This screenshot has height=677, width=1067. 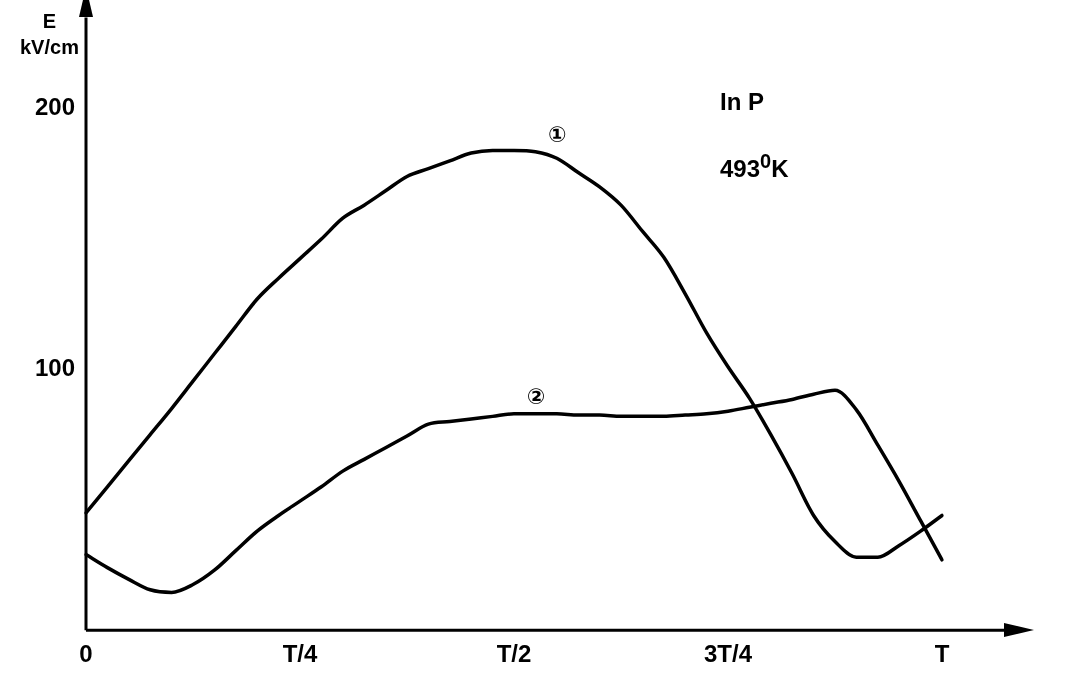 I want to click on y-axis-title: E kV/cm, so click(x=49, y=34).